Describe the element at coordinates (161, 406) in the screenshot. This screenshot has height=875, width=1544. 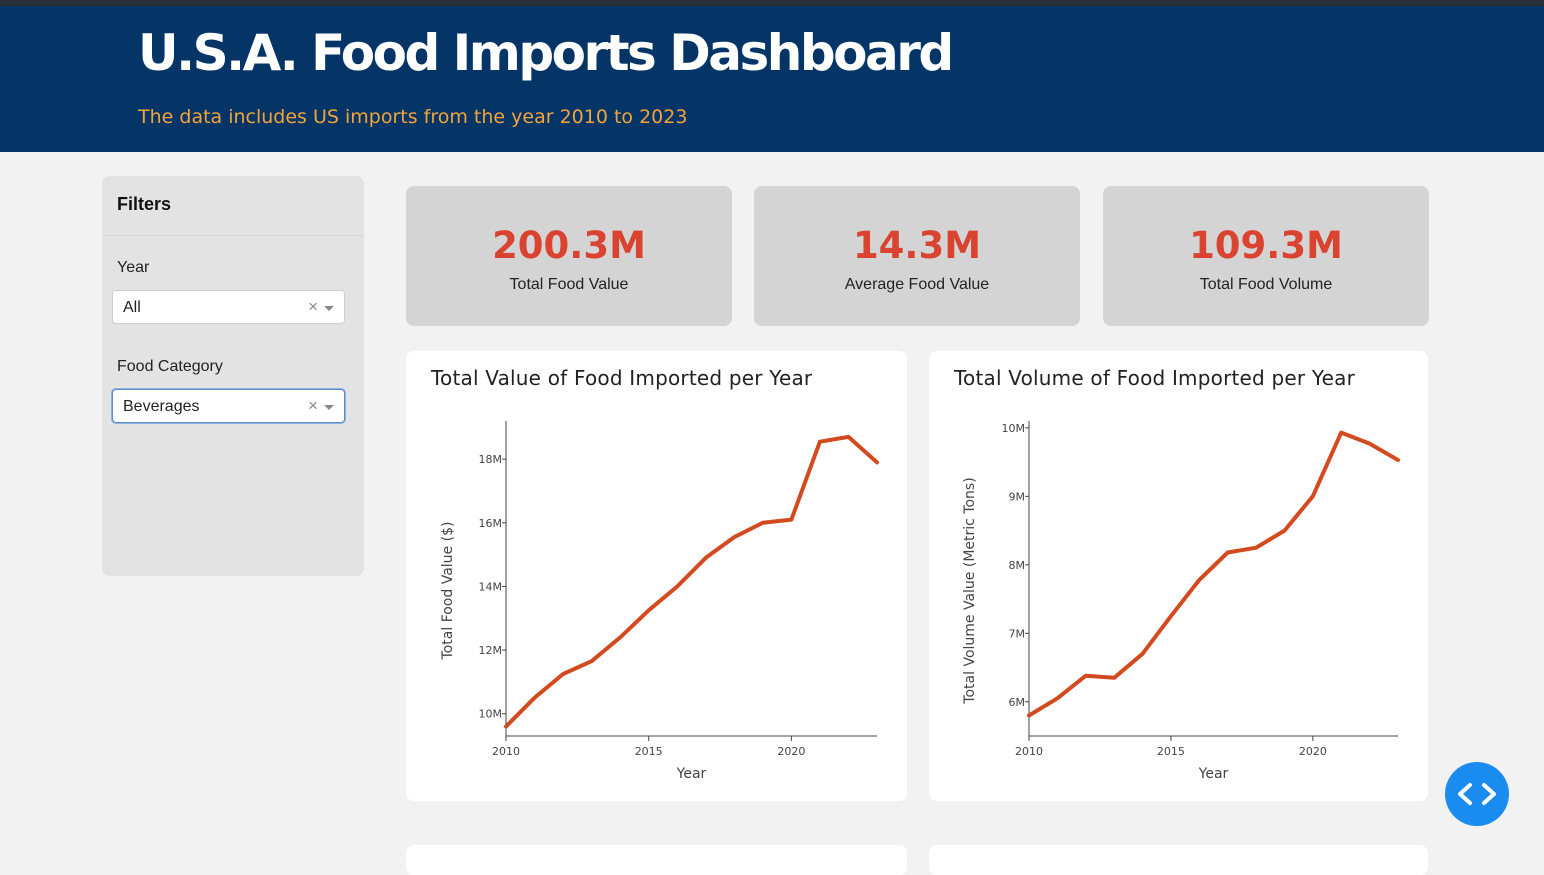
I see `food-category-dropdown-value: Beverages` at that location.